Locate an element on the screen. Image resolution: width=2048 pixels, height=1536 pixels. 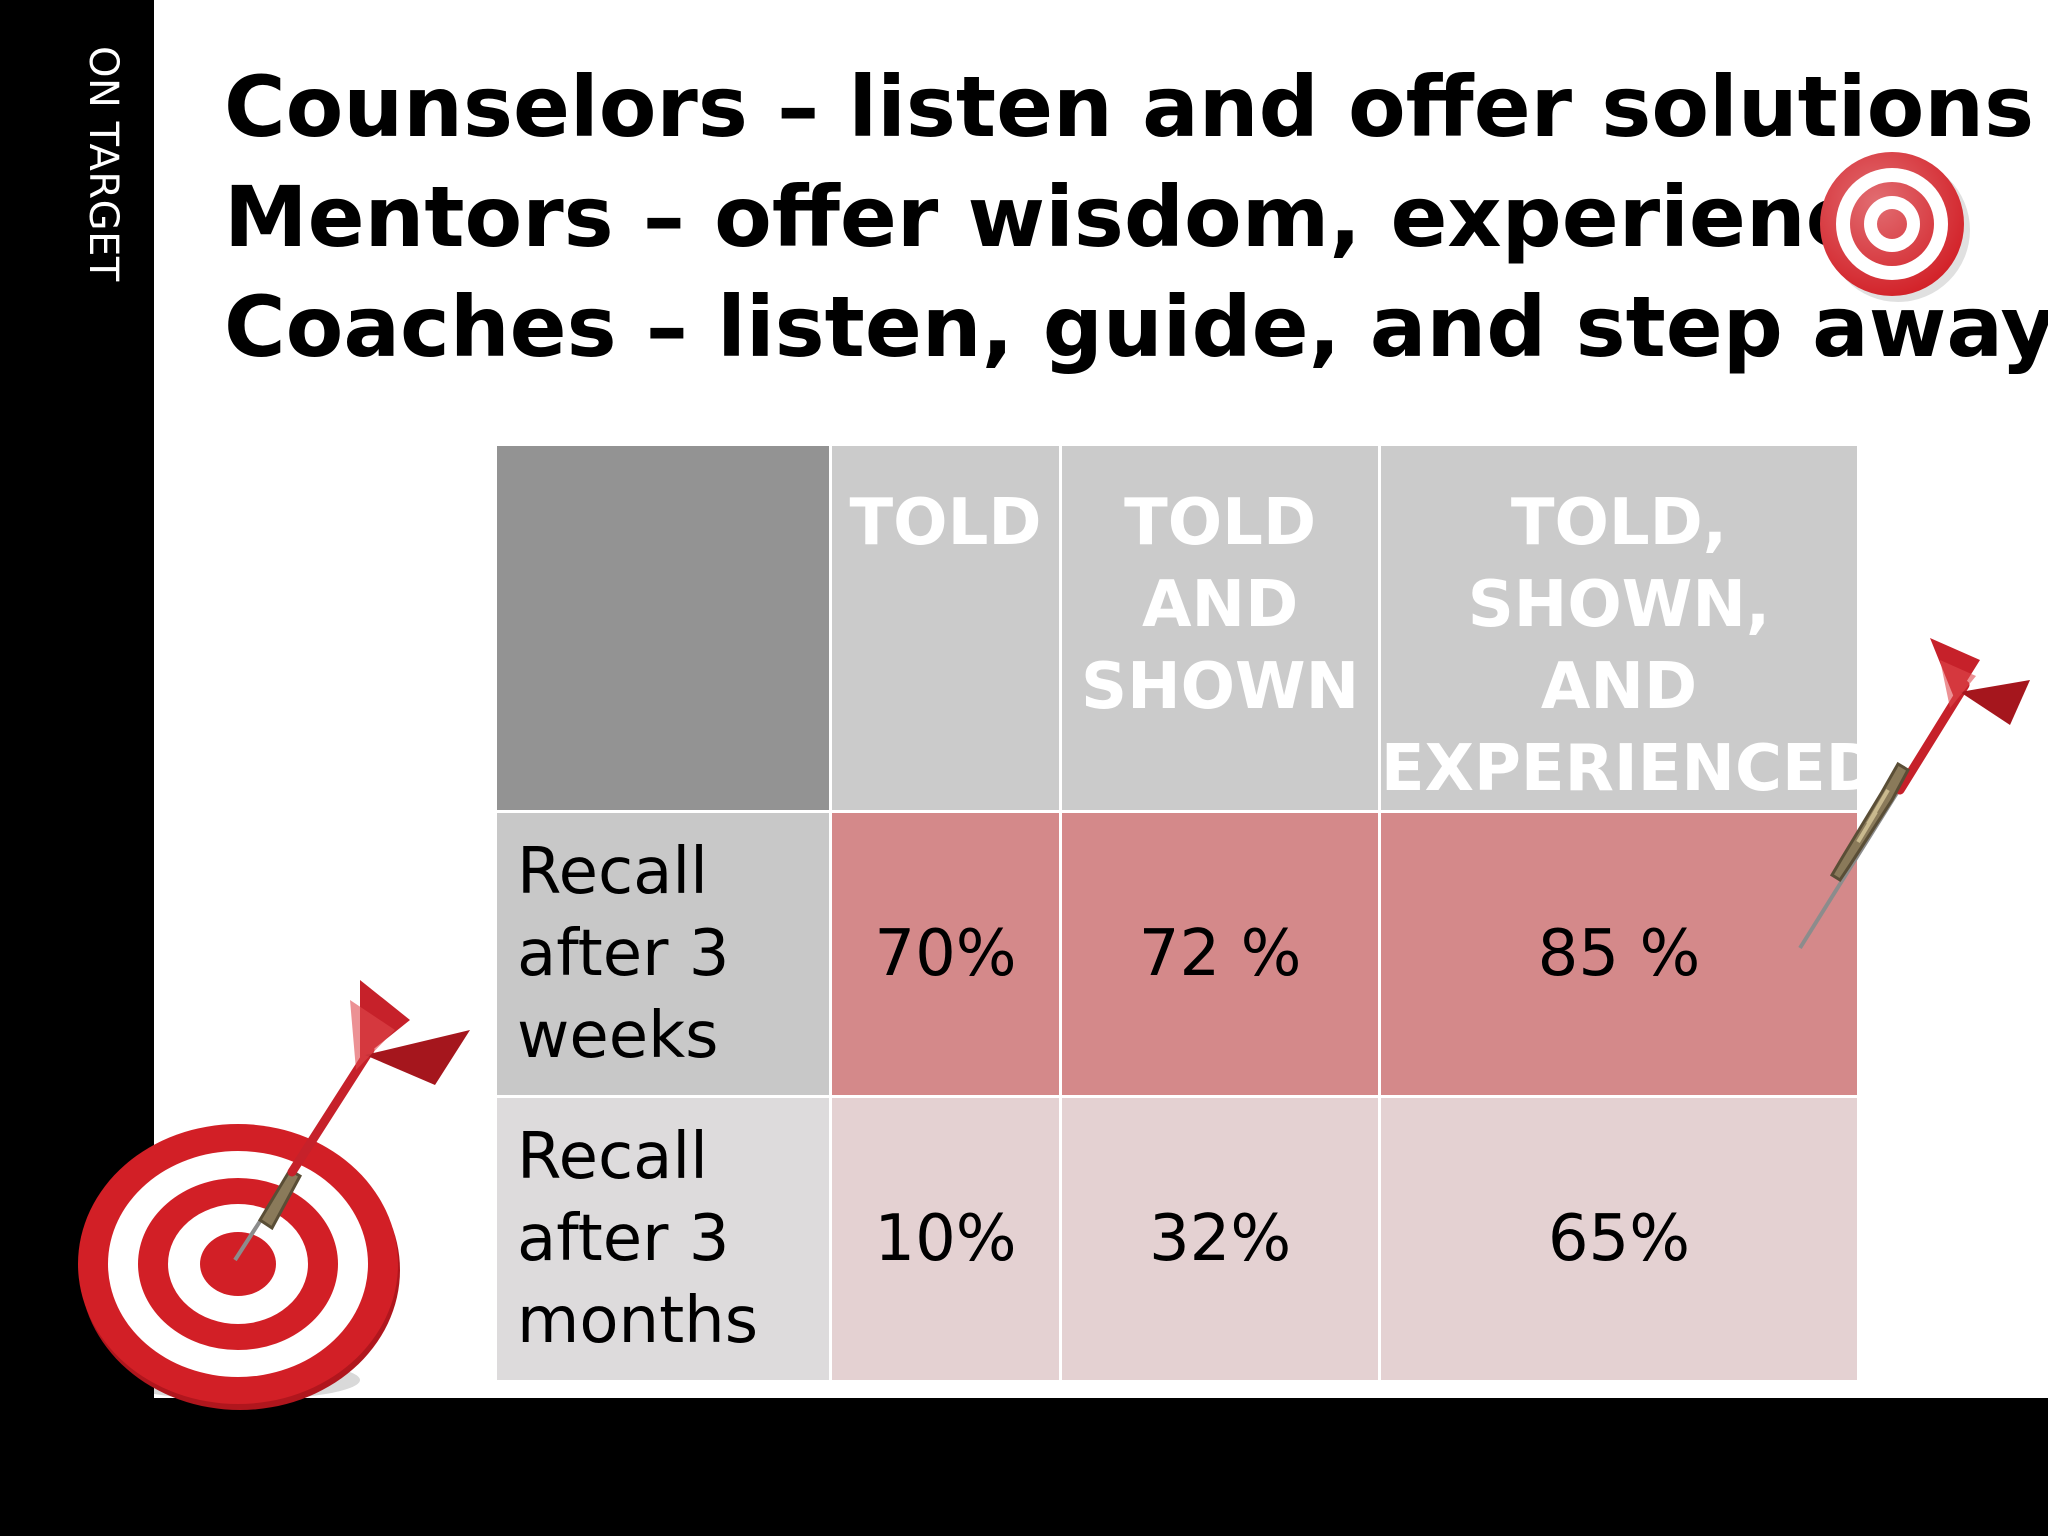
table-row: Recall after 3 weeks 70% 72 % 85 % is located at coordinates (1177, 954).